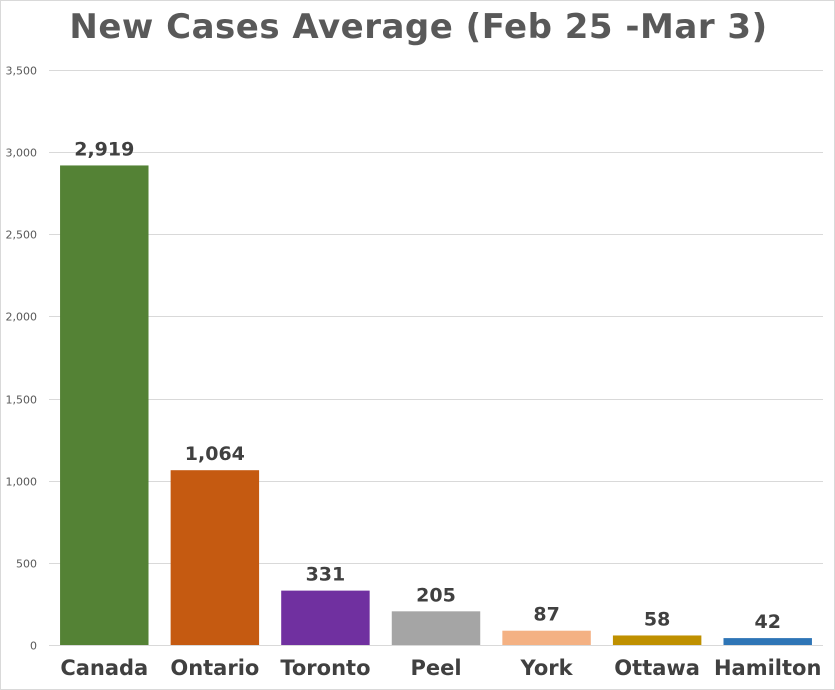 This screenshot has height=690, width=835. Describe the element at coordinates (546, 615) in the screenshot. I see `data-label: 87` at that location.